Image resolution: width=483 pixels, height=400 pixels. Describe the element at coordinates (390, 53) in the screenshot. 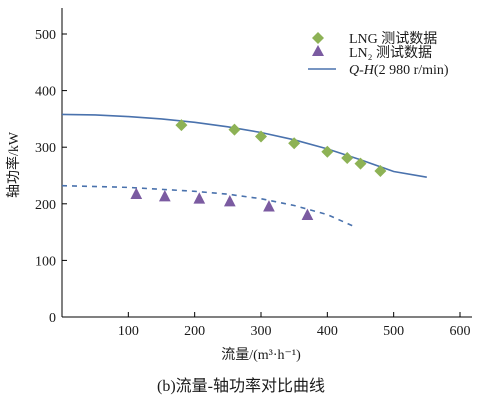

I see `legend-label-ln2: LN₂ 测试数据` at that location.